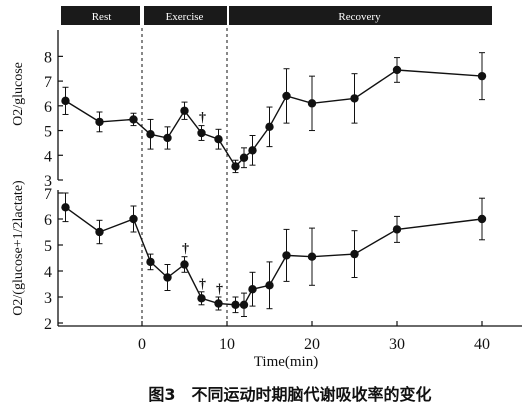 Image resolution: width=527 pixels, height=413 pixels. What do you see at coordinates (48, 132) in the screenshot?
I see `top-y-tick-label: 5` at bounding box center [48, 132].